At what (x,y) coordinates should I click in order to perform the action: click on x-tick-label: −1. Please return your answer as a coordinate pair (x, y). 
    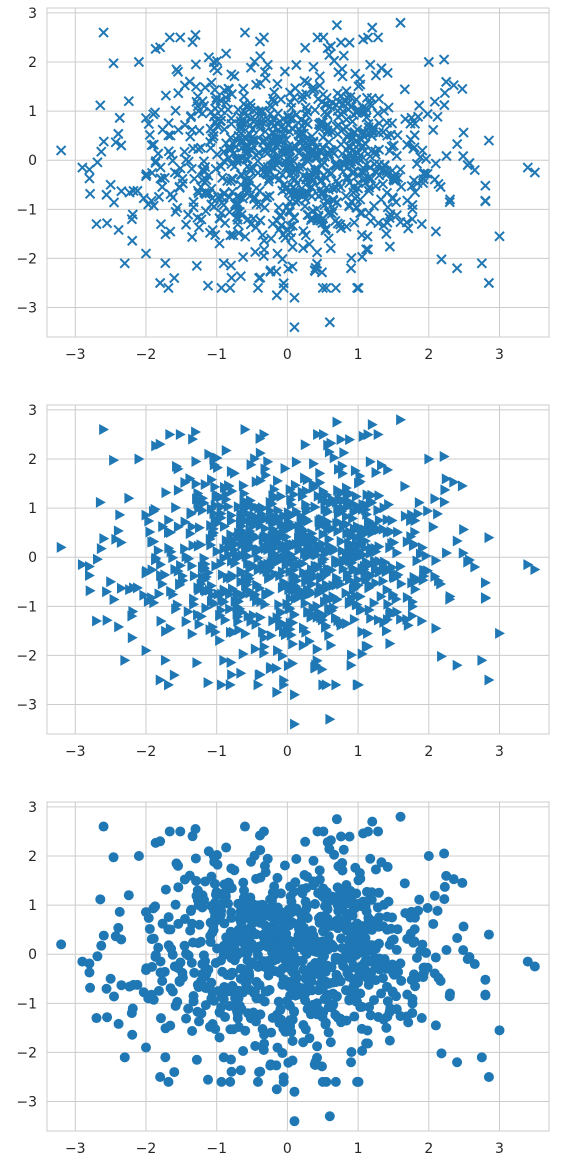
    Looking at the image, I should click on (216, 355).